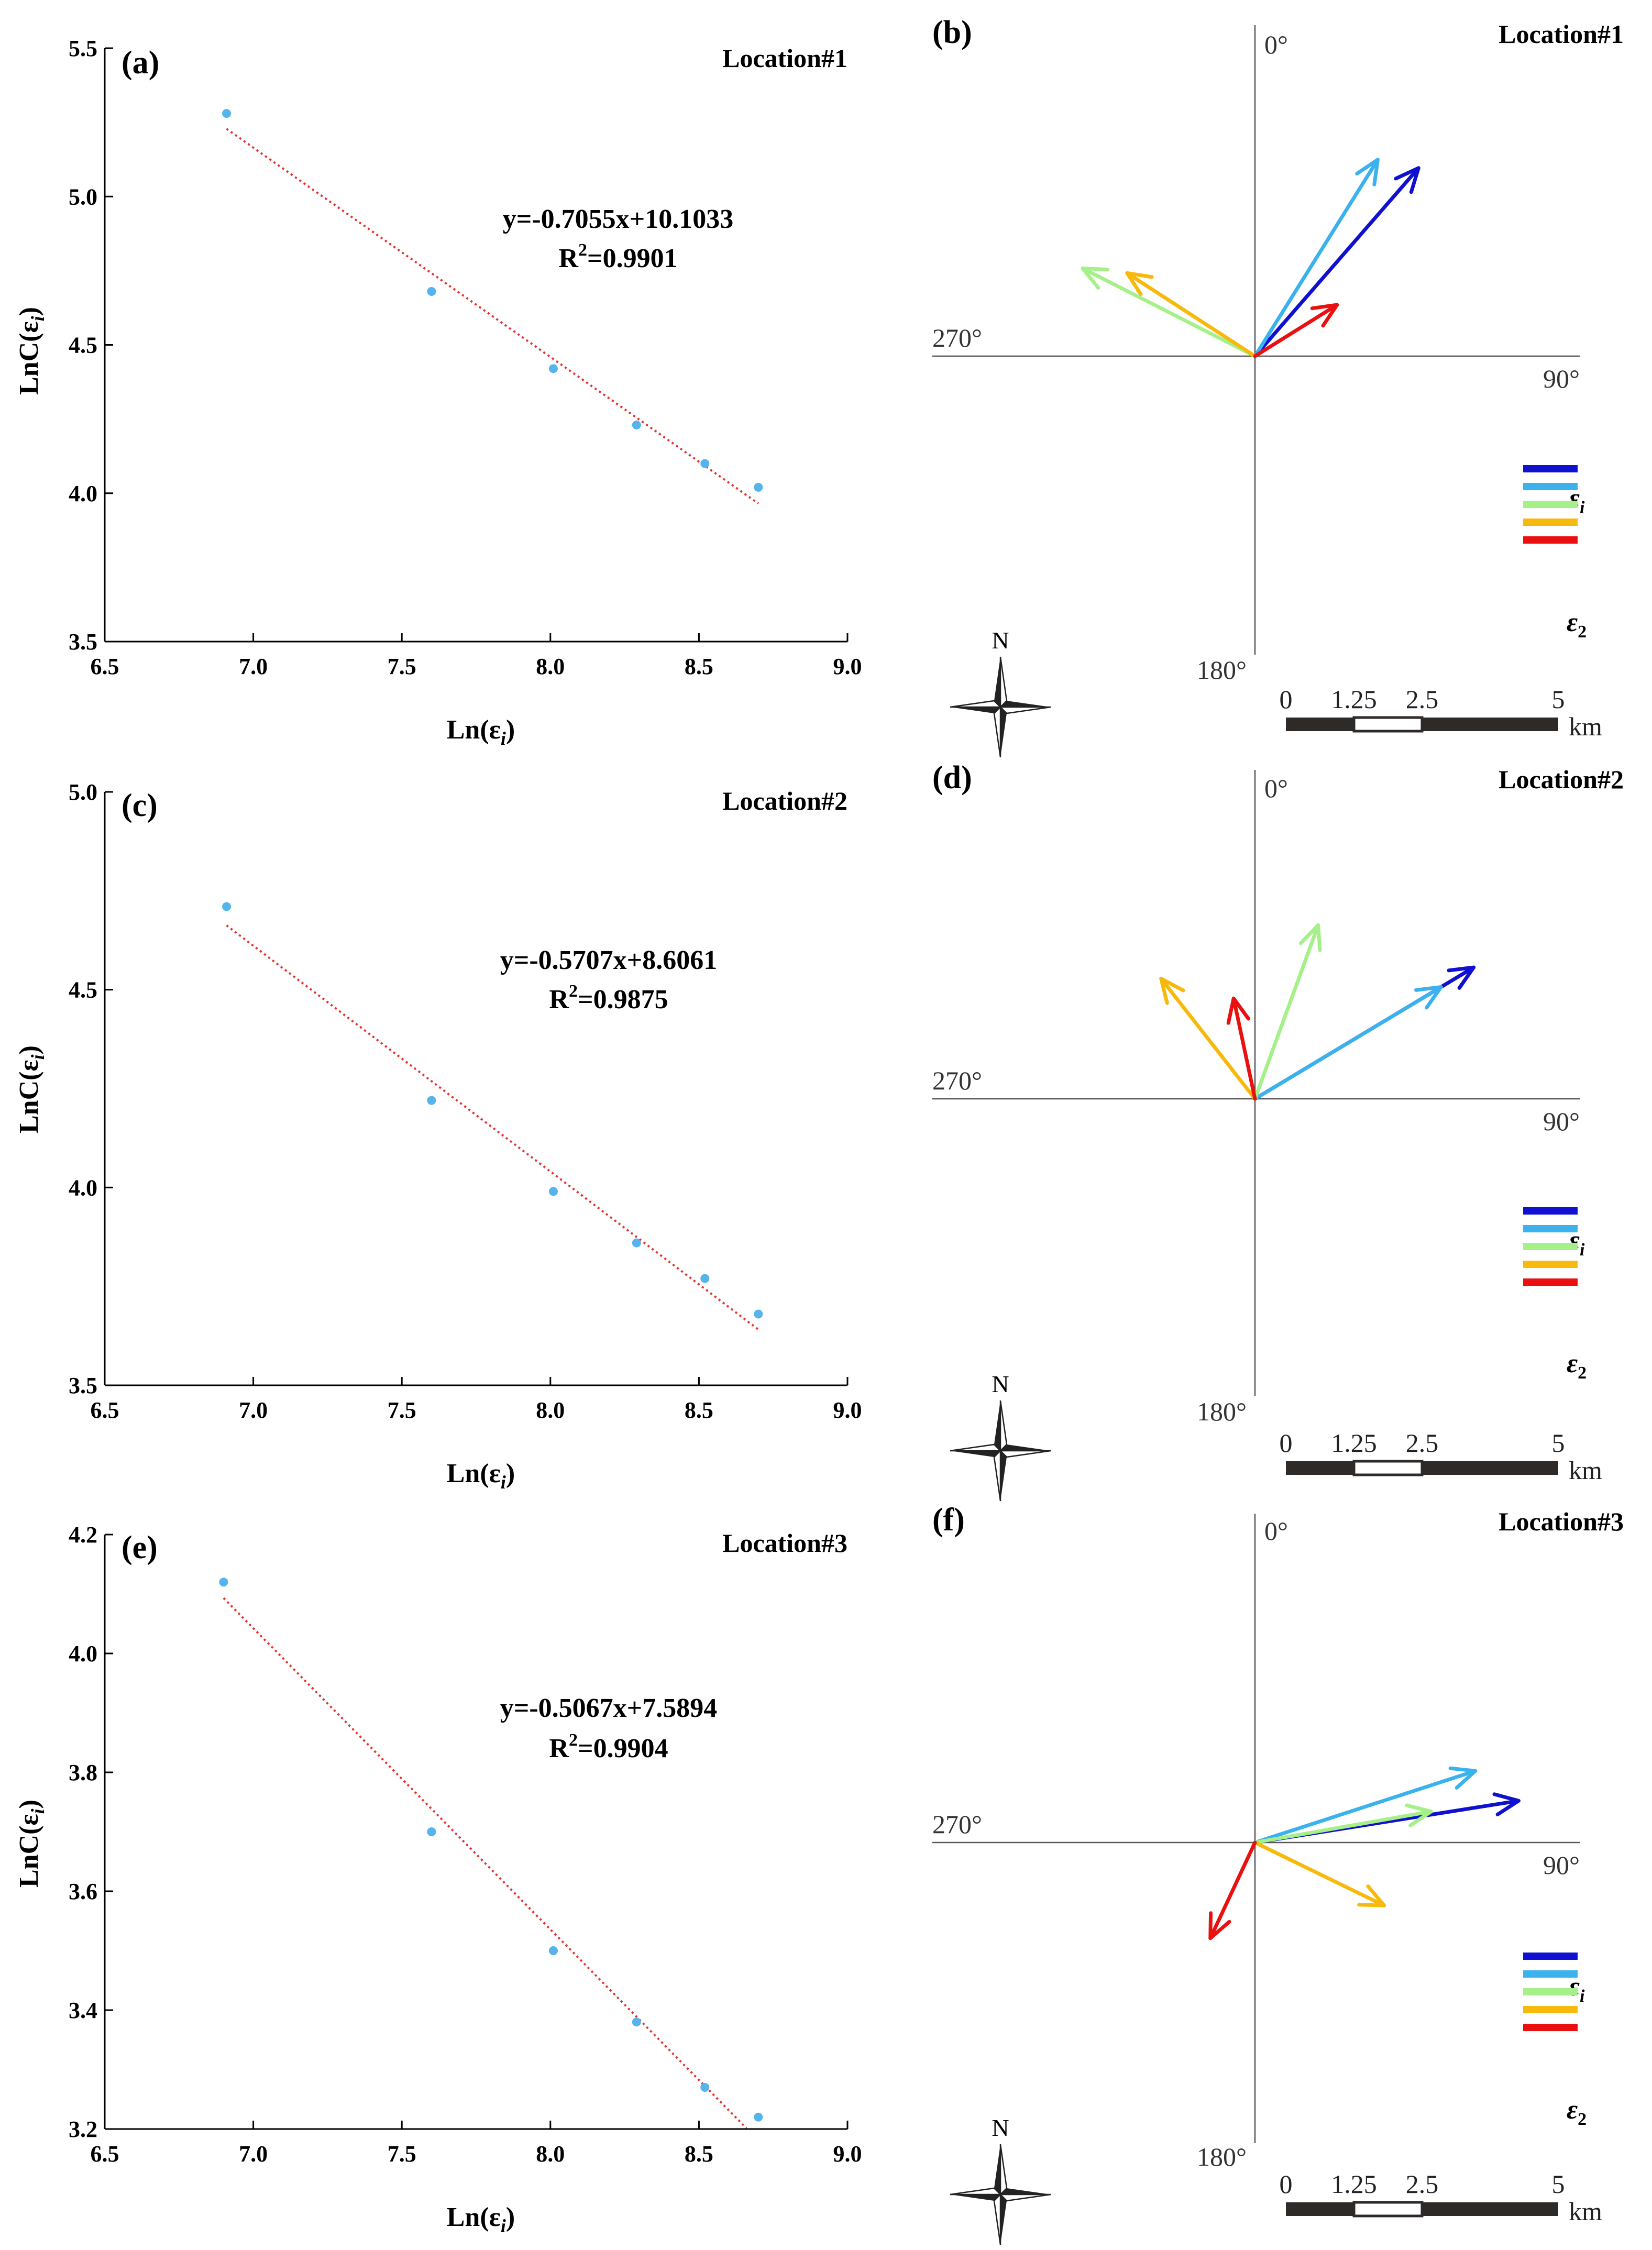 The height and width of the screenshot is (2250, 1652). I want to click on panel-label-b: (b), so click(952, 32).